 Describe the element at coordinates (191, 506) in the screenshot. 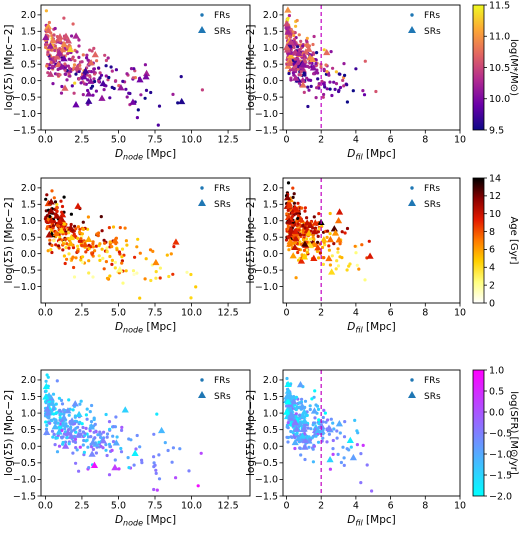

I see `x-tick-label: 10.0` at that location.